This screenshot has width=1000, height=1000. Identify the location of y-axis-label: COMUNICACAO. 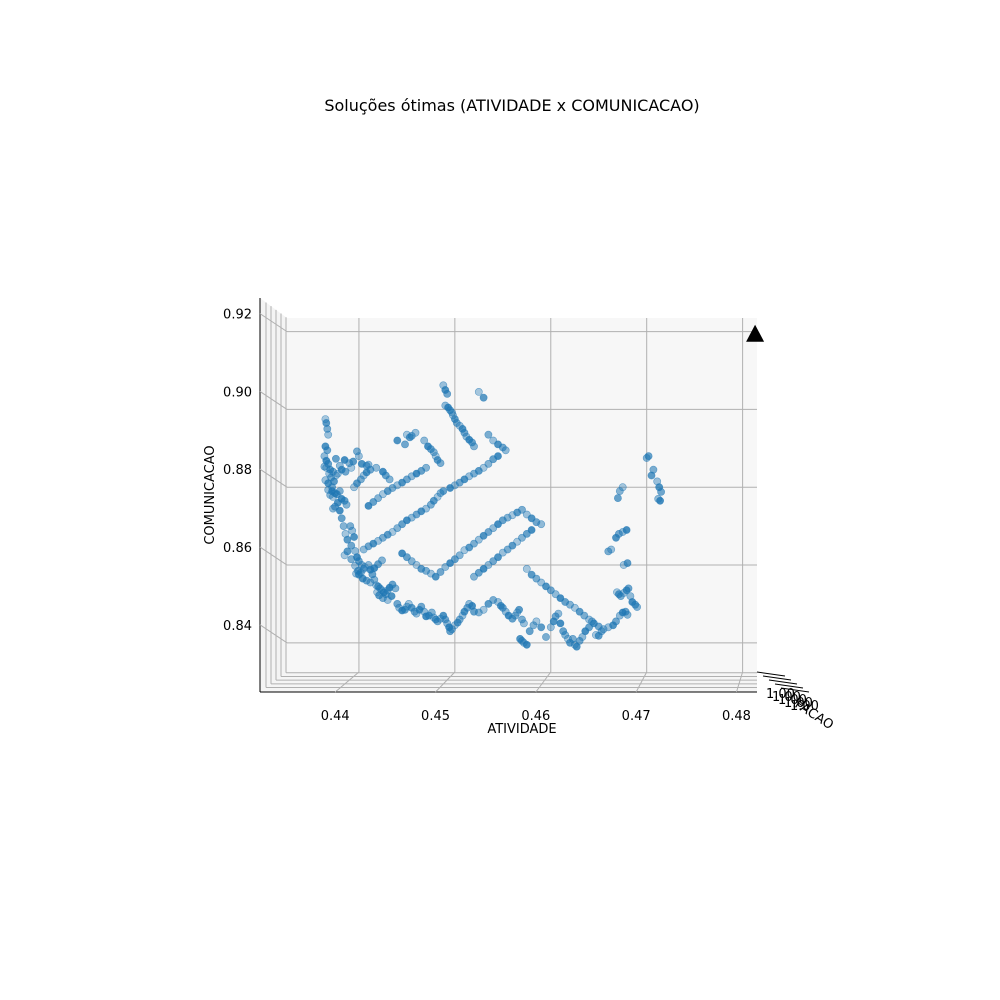
(210, 494).